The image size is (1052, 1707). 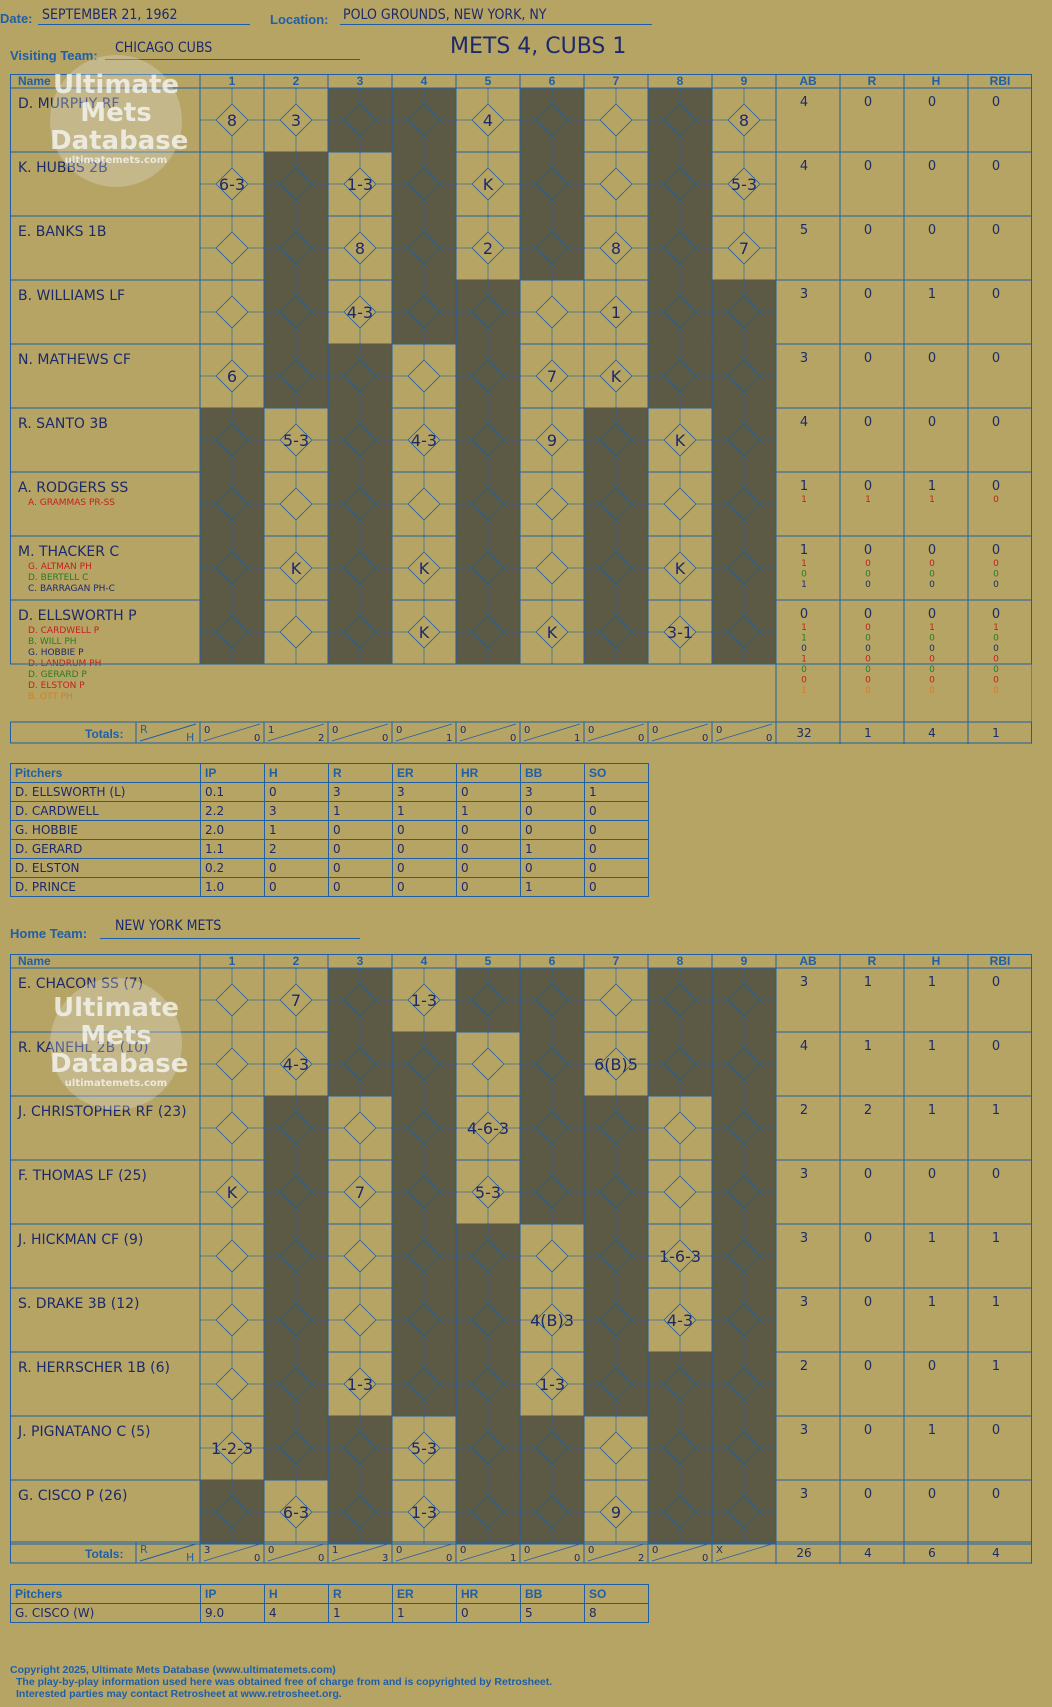 What do you see at coordinates (680, 632) in the screenshot?
I see `play-result: 3-1` at bounding box center [680, 632].